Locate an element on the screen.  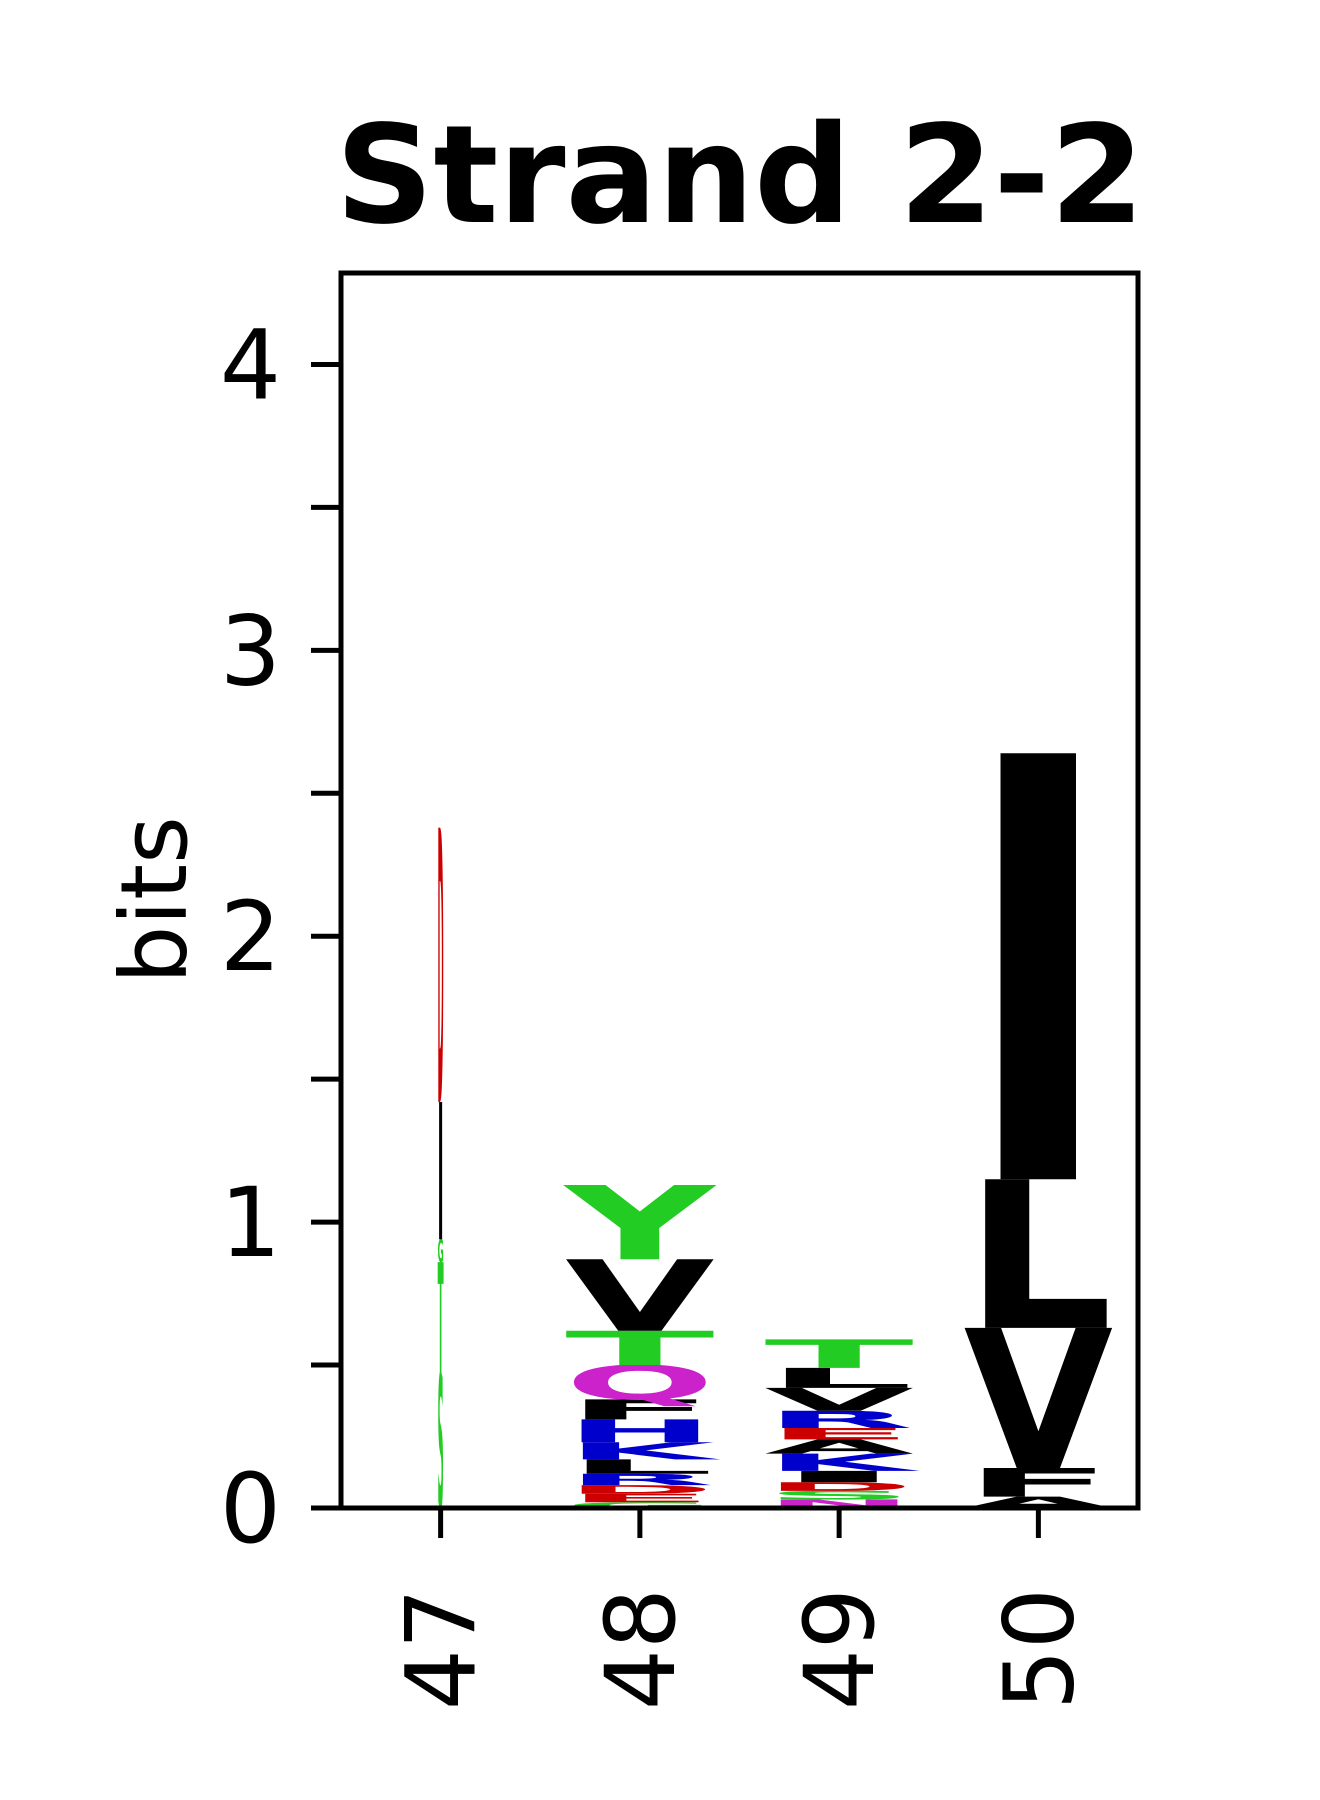
chart-title: Strand 2-2 is located at coordinates (739, 176).